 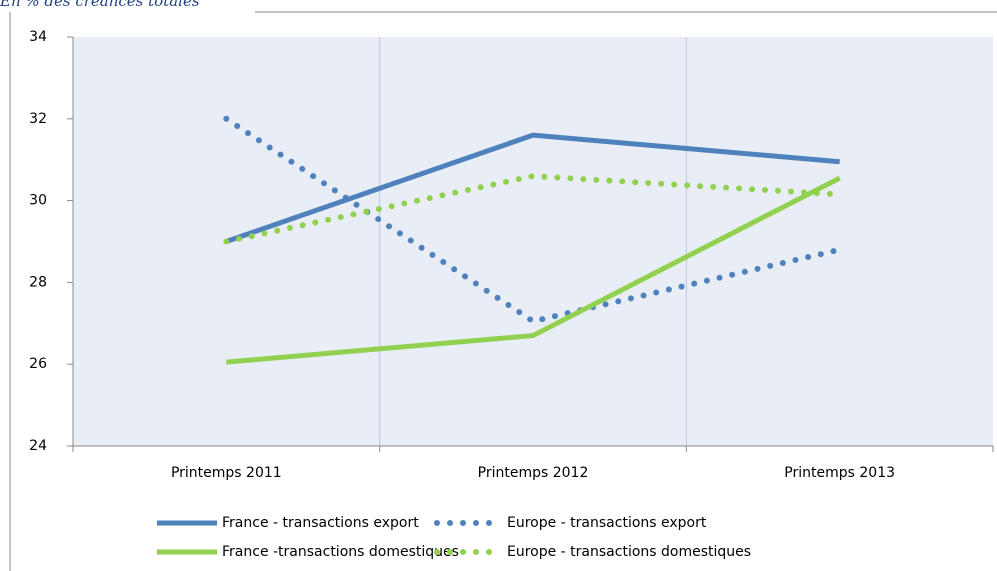 What do you see at coordinates (340, 552) in the screenshot?
I see `legend-label: France -transactions domestiques` at bounding box center [340, 552].